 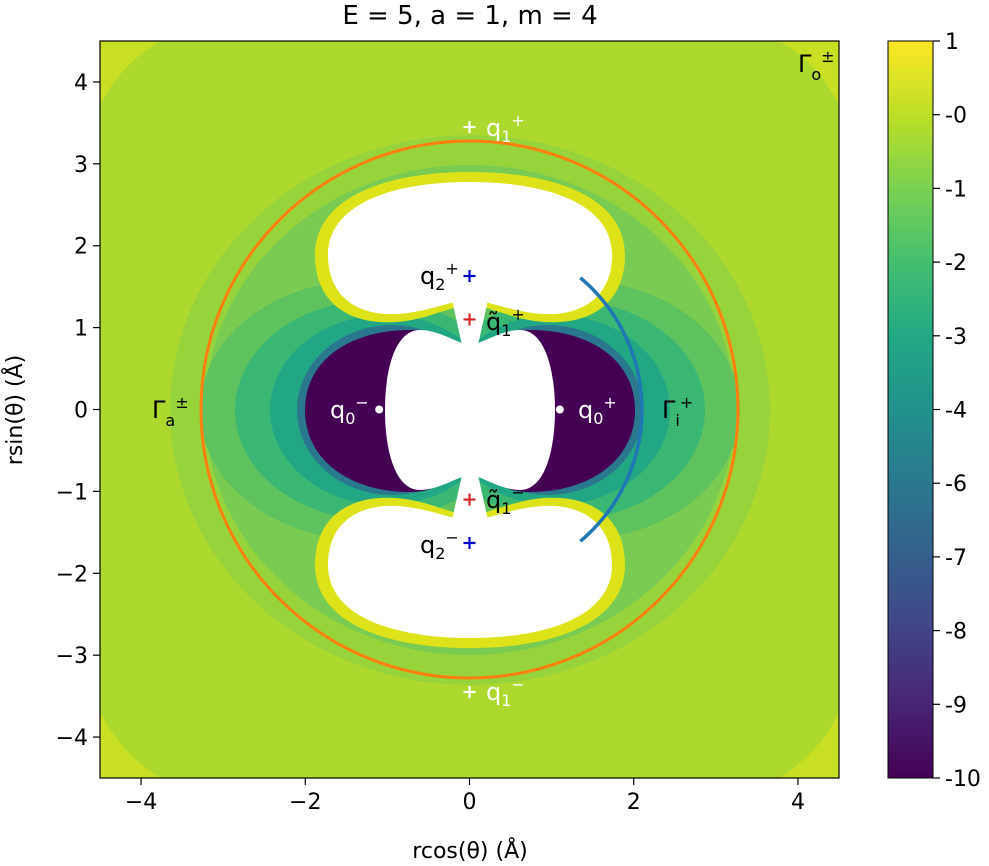 What do you see at coordinates (81, 83) in the screenshot?
I see `y-tick-label: 4` at bounding box center [81, 83].